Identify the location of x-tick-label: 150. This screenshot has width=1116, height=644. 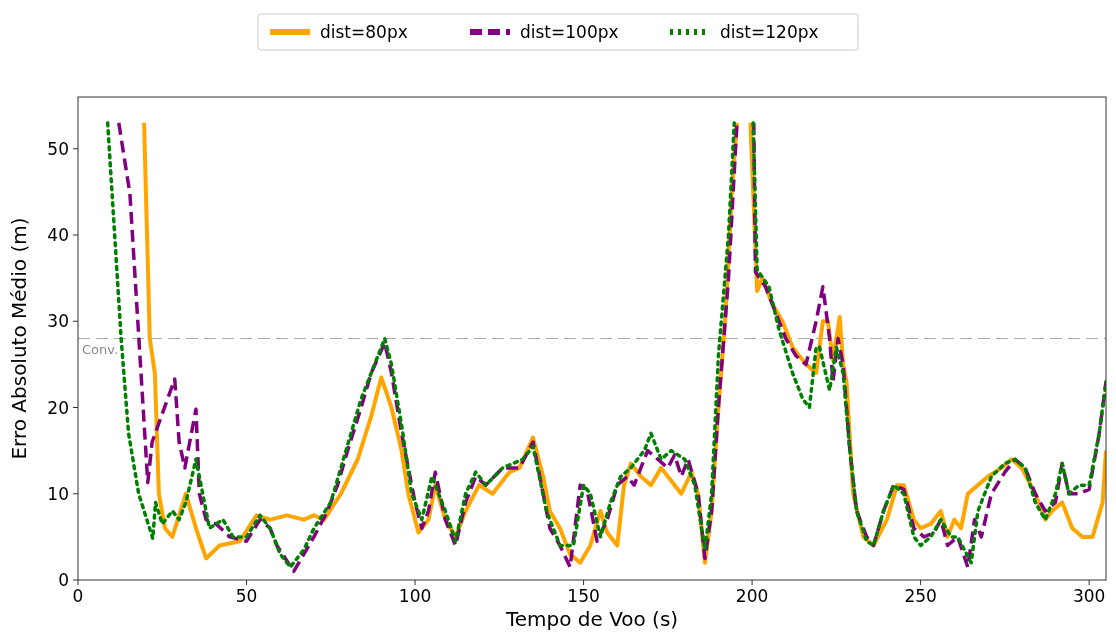
(583, 596).